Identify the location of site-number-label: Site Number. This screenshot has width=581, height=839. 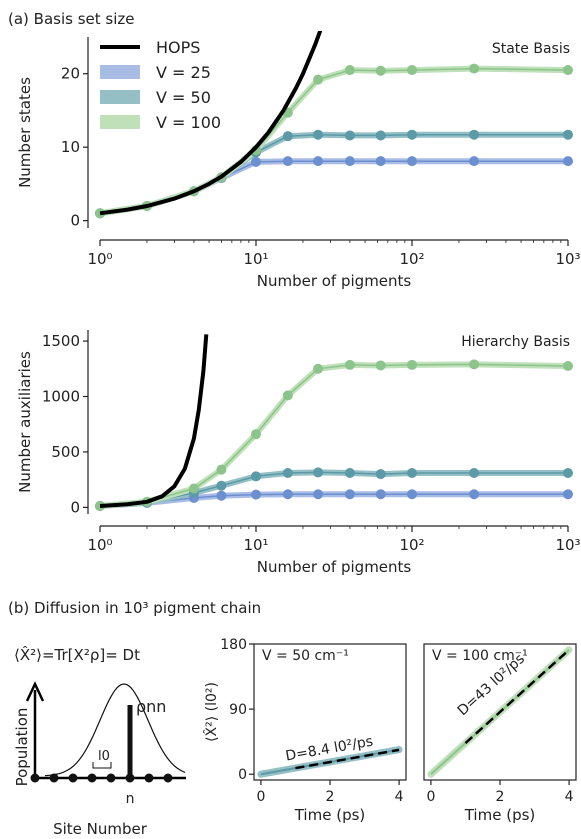
(100, 829).